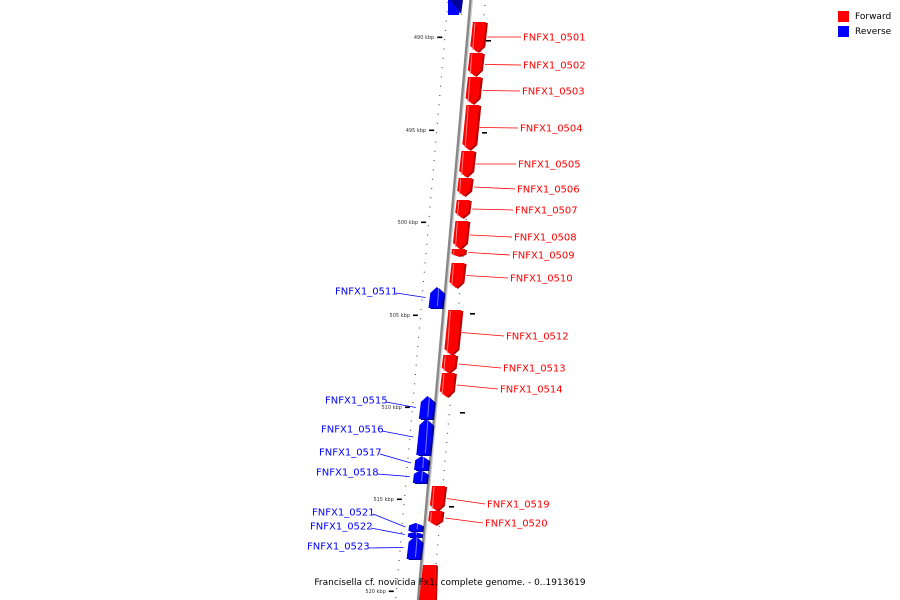  I want to click on gene-FNFX1_0506: FNFX1_0506, so click(518, 187).